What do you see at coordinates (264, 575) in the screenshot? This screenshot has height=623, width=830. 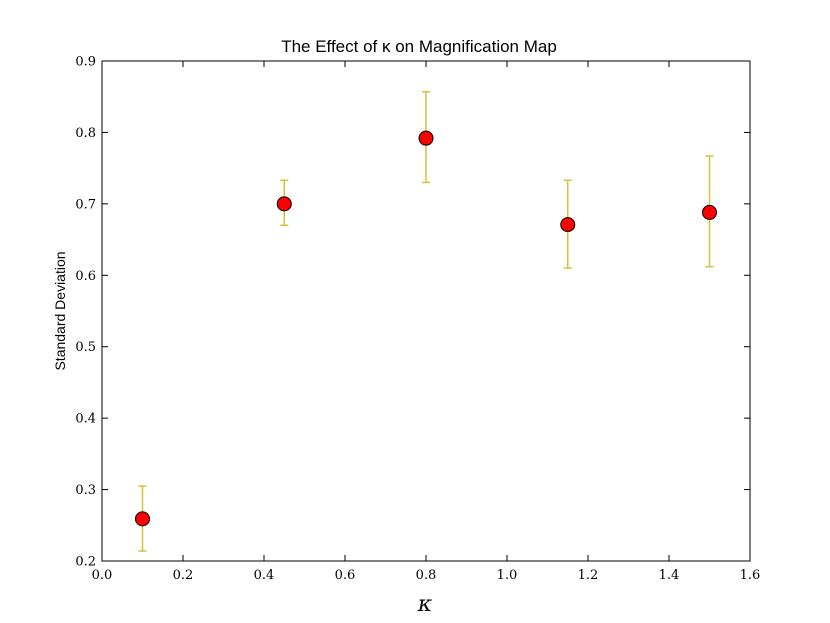 I see `x-tick-label: 0.4` at bounding box center [264, 575].